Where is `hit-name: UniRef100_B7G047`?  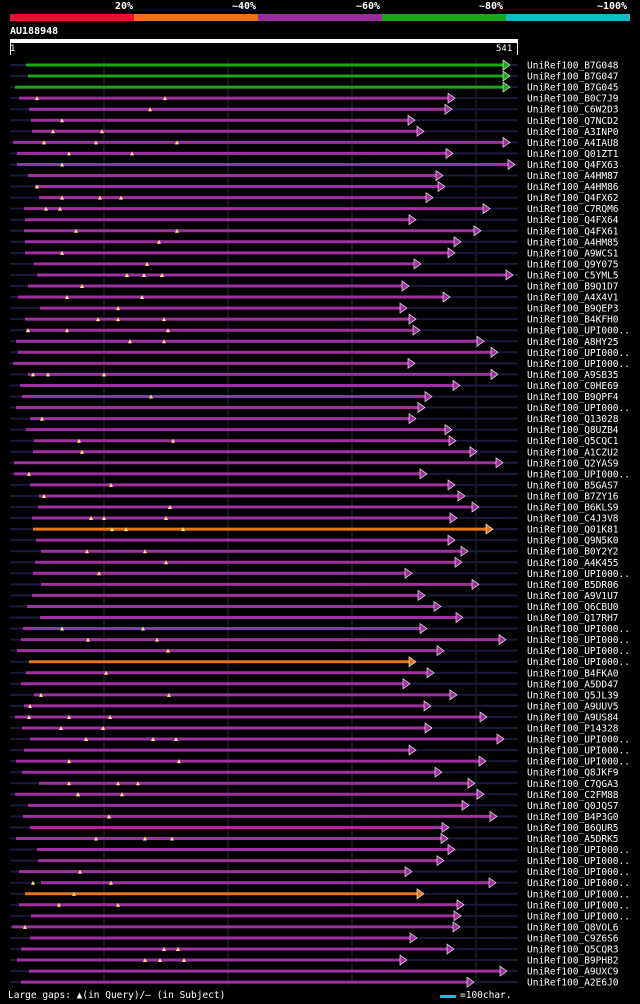
hit-name: UniRef100_B7G047 is located at coordinates (573, 77).